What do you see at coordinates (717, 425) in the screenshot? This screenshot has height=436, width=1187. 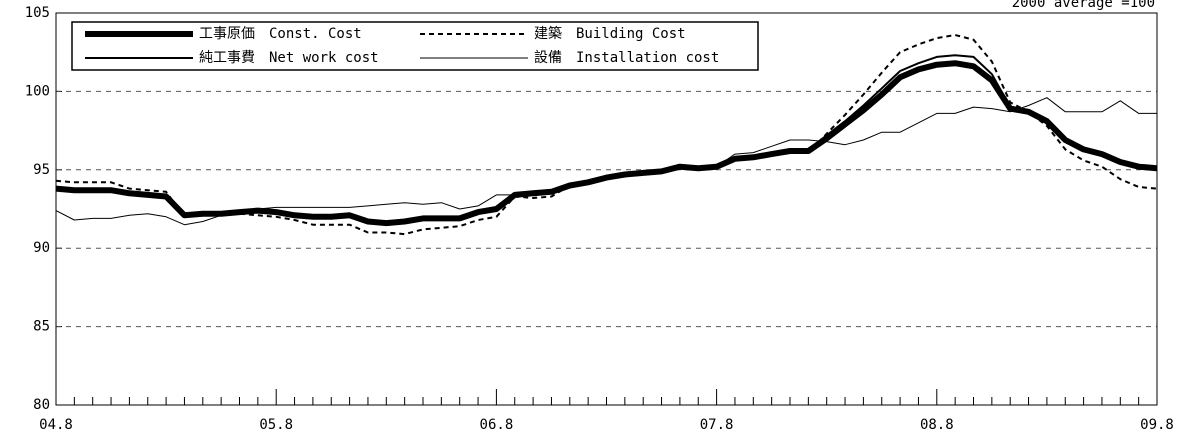 I see `x-tick-label: 07.8` at bounding box center [717, 425].